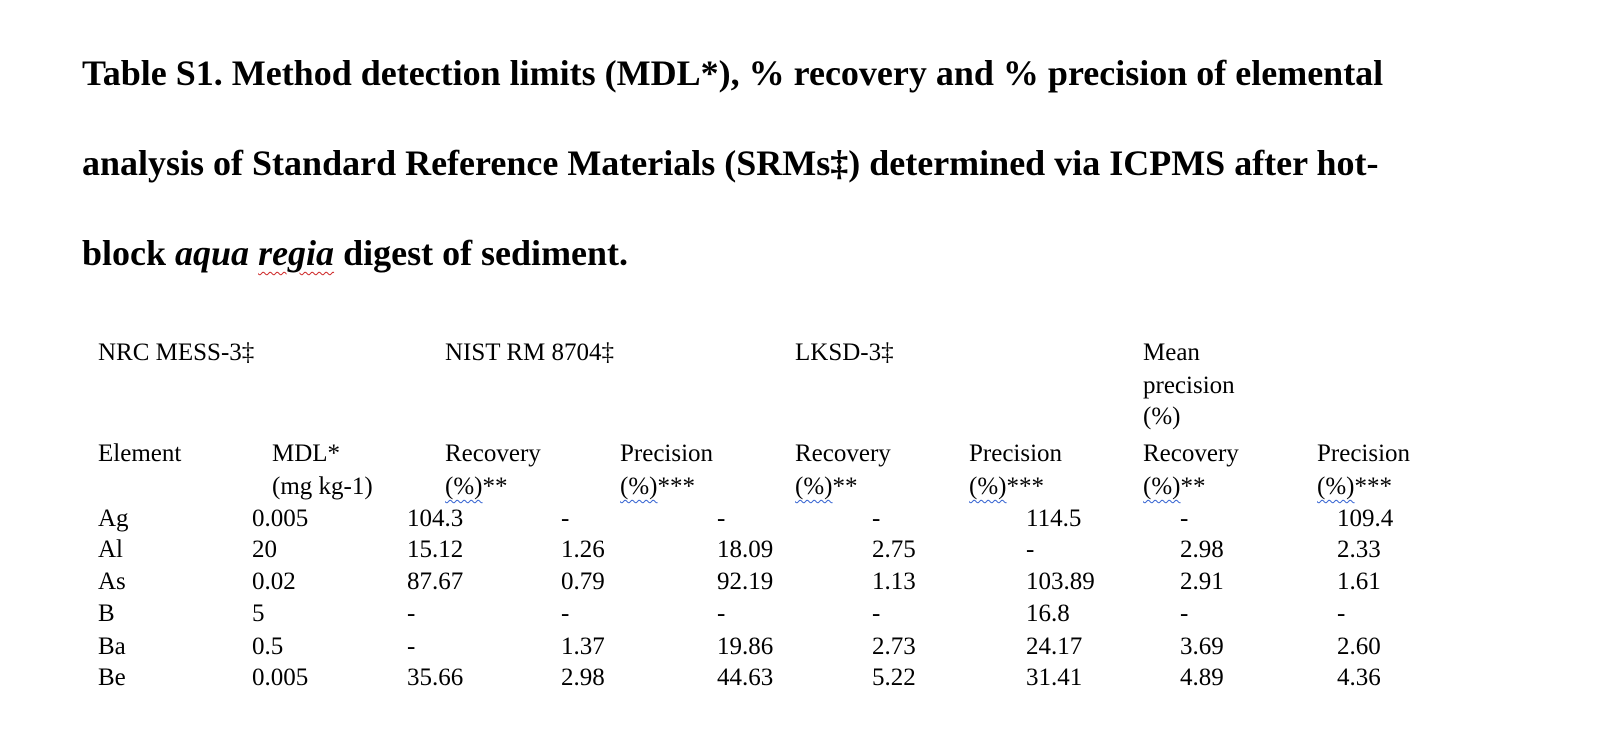 This screenshot has height=738, width=1606. What do you see at coordinates (1060, 581) in the screenshot?
I see `cell-value: 103.89` at bounding box center [1060, 581].